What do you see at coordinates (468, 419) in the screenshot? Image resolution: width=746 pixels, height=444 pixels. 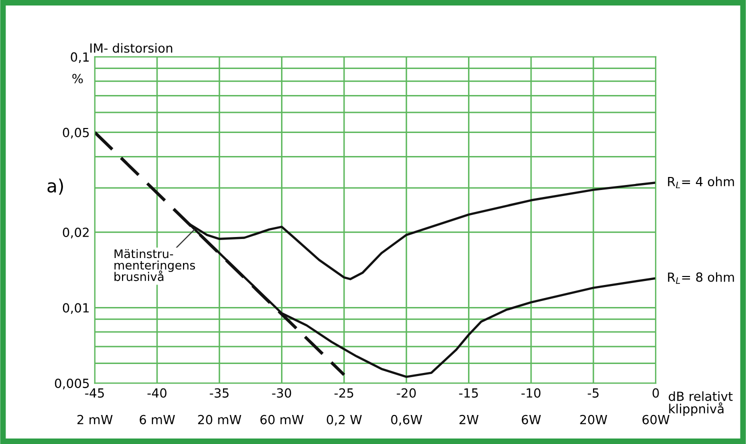 I see `text: 2W` at bounding box center [468, 419].